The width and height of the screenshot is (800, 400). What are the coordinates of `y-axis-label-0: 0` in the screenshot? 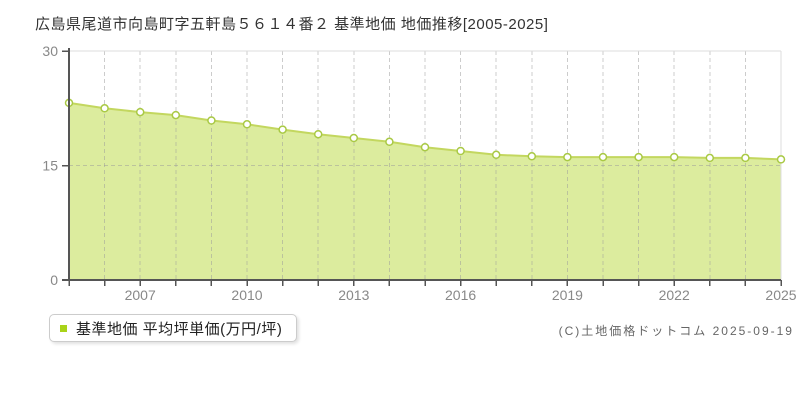 It's located at (54, 280).